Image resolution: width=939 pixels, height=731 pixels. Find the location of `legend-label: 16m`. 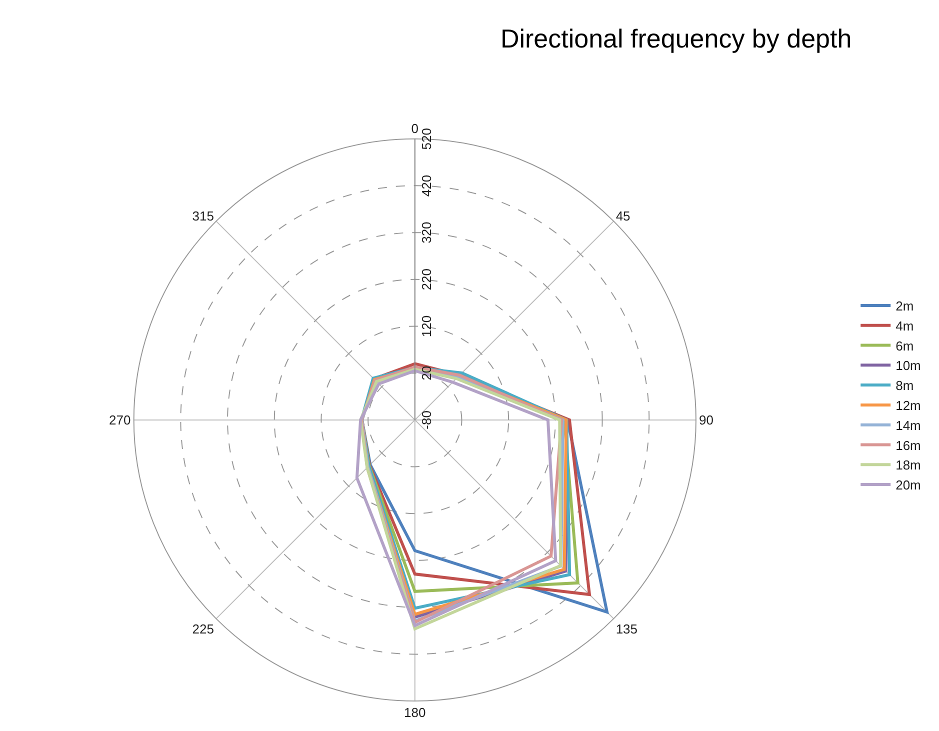

legend-label: 16m is located at coordinates (908, 445).